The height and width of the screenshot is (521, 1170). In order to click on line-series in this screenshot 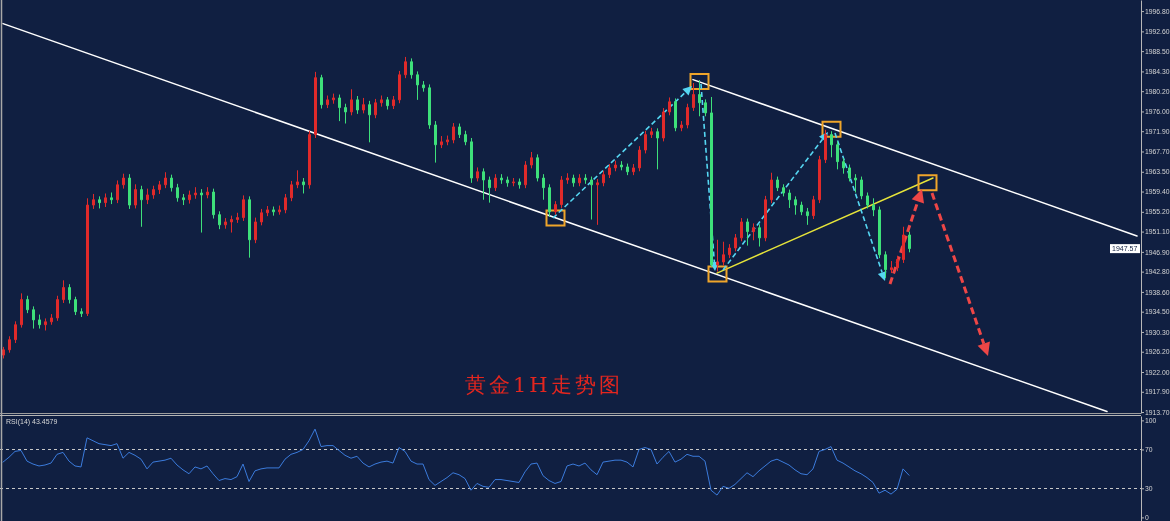, I will do `click(456, 462)`.